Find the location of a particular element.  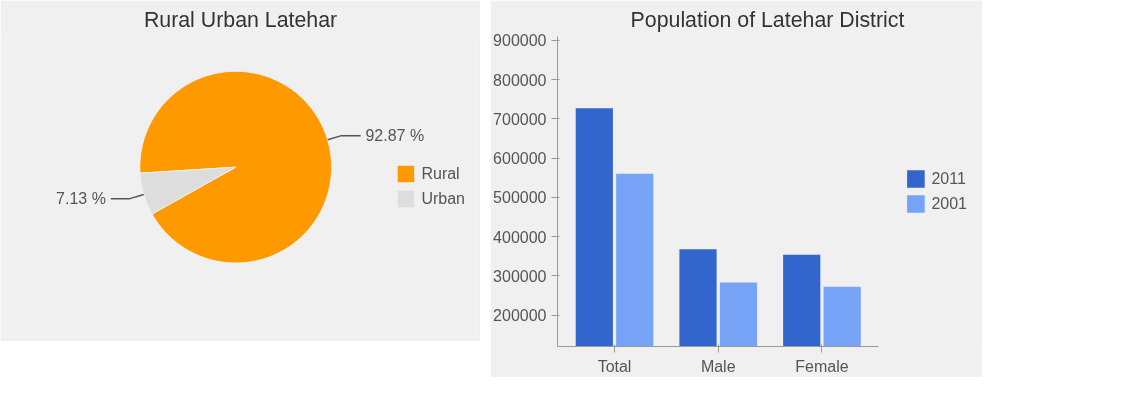

chart-title: Rural Urban Latehar is located at coordinates (240, 19).